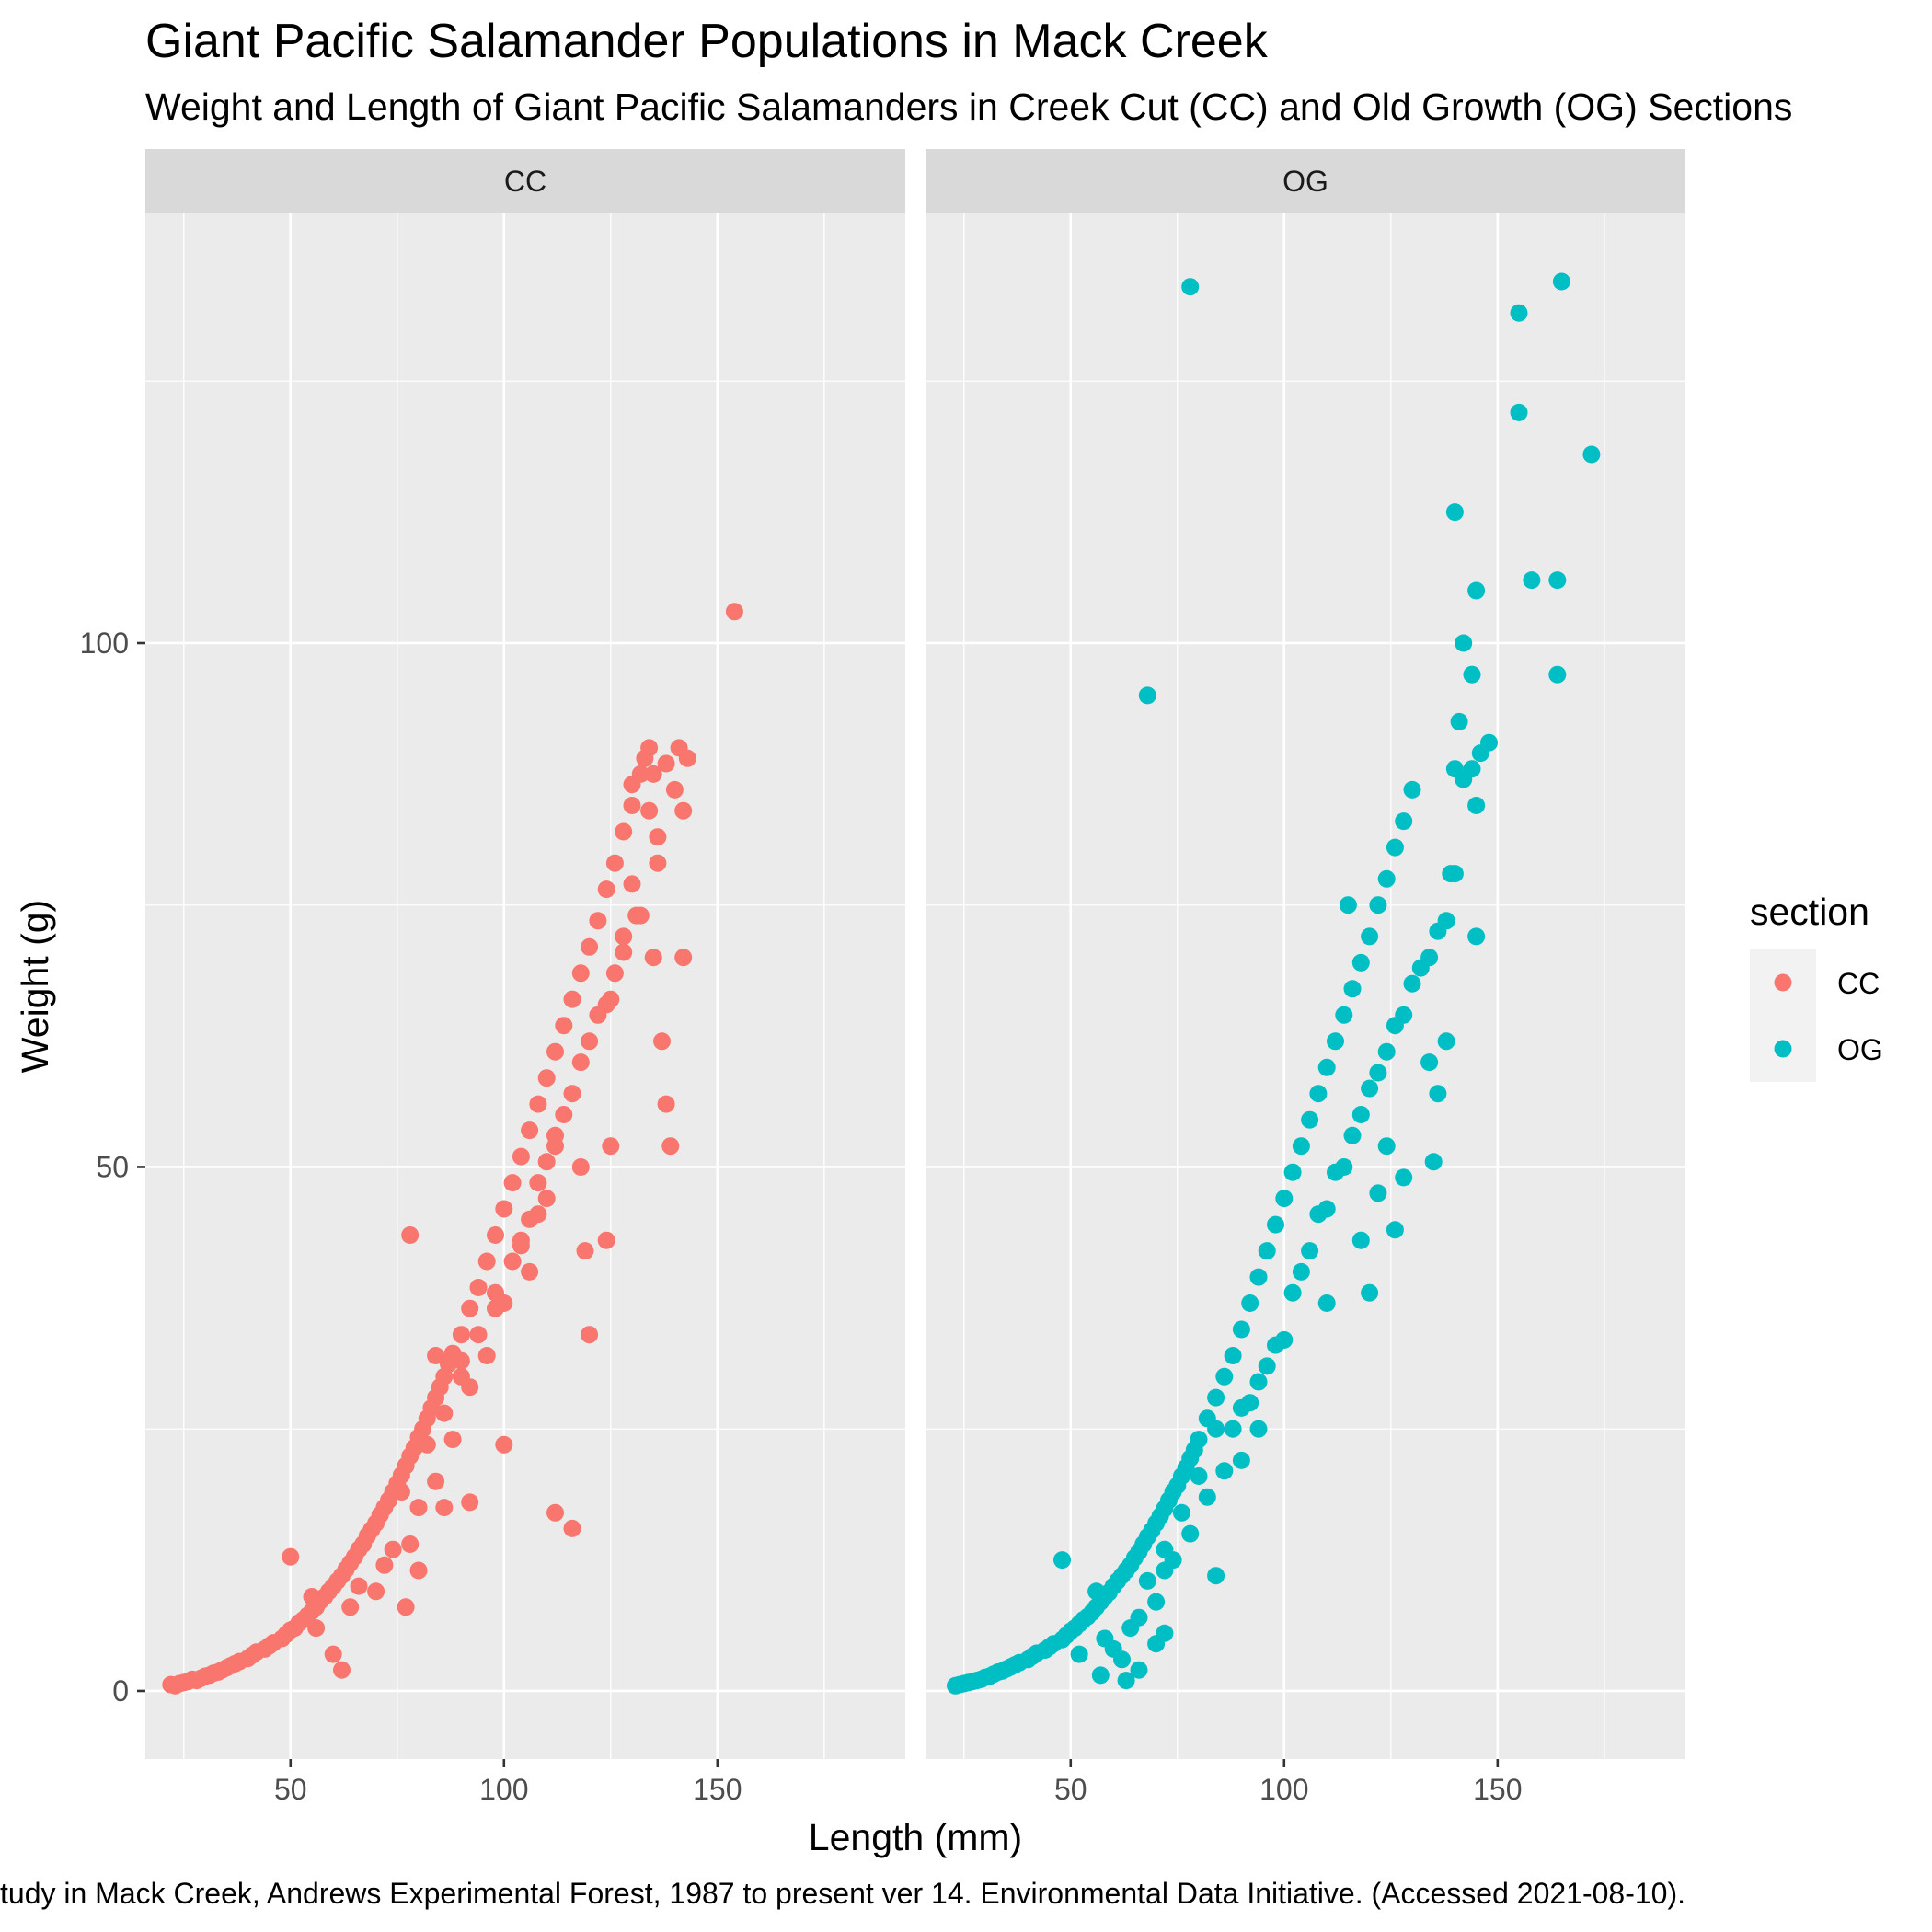 Image resolution: width=1932 pixels, height=1932 pixels. I want to click on facet-strip-og, so click(1305, 181).